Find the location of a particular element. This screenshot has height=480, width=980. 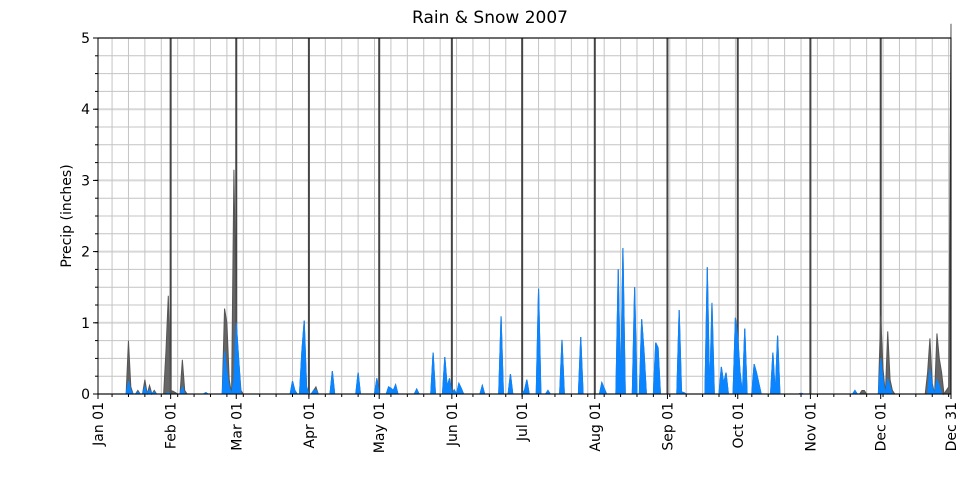

x-tick-label: Jun 01 is located at coordinates (453, 424).